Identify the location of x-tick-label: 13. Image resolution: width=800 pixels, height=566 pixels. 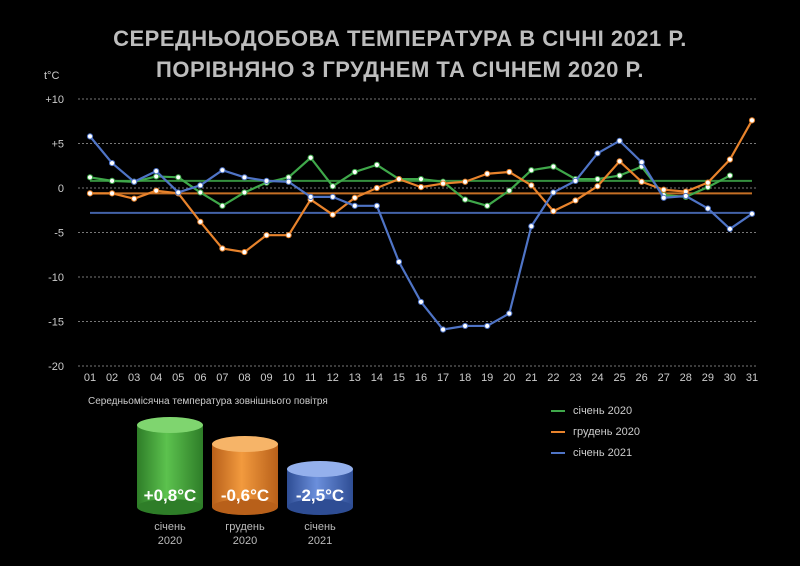
(355, 378).